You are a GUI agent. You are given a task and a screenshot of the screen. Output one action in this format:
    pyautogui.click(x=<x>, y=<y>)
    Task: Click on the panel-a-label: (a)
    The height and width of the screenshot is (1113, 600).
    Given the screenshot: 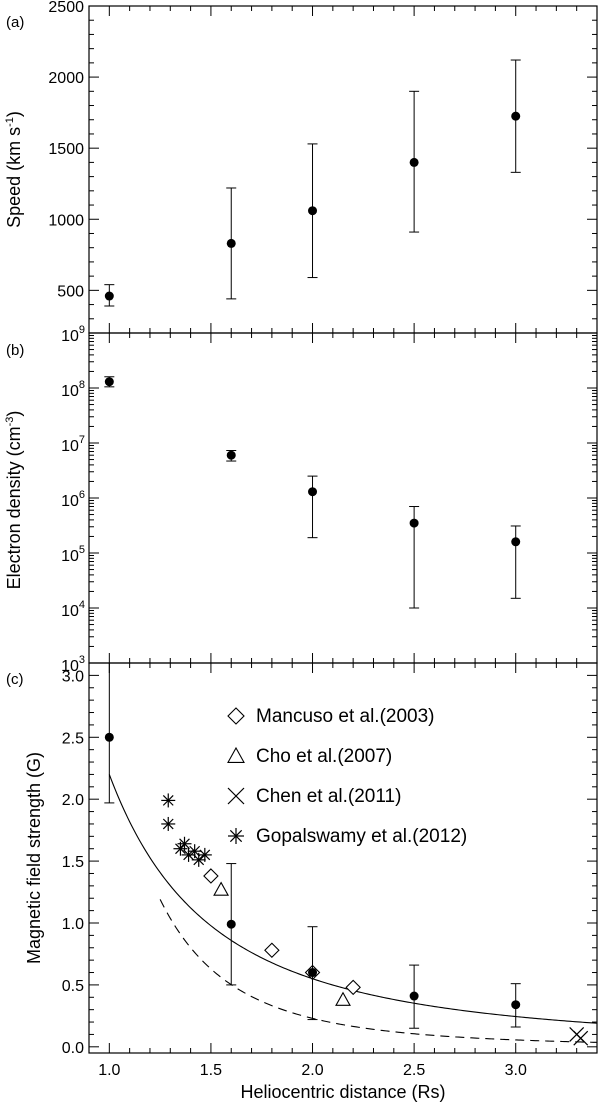 What is the action you would take?
    pyautogui.click(x=15, y=22)
    